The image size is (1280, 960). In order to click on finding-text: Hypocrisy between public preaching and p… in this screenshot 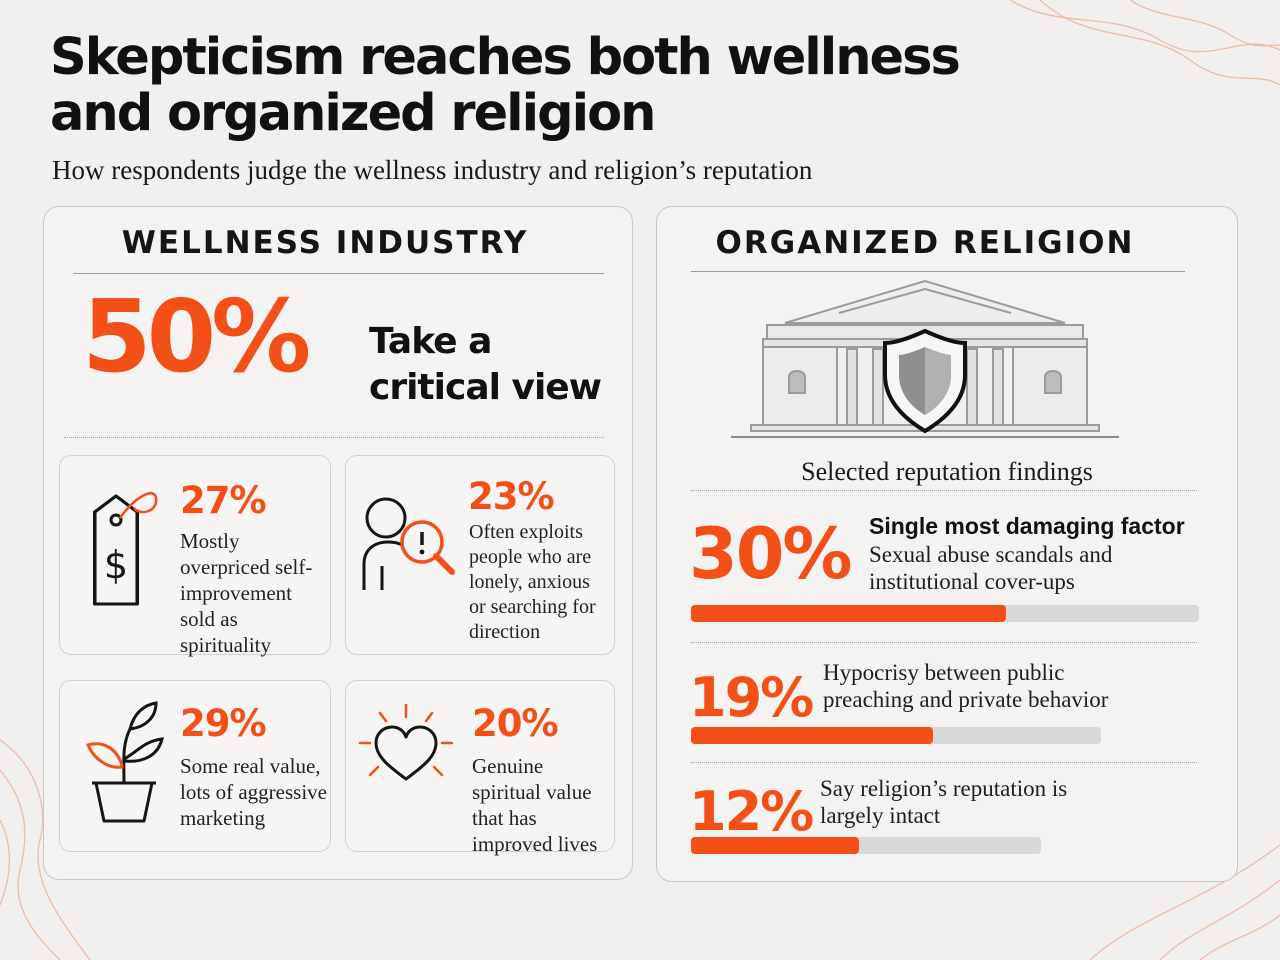, I will do `click(966, 686)`.